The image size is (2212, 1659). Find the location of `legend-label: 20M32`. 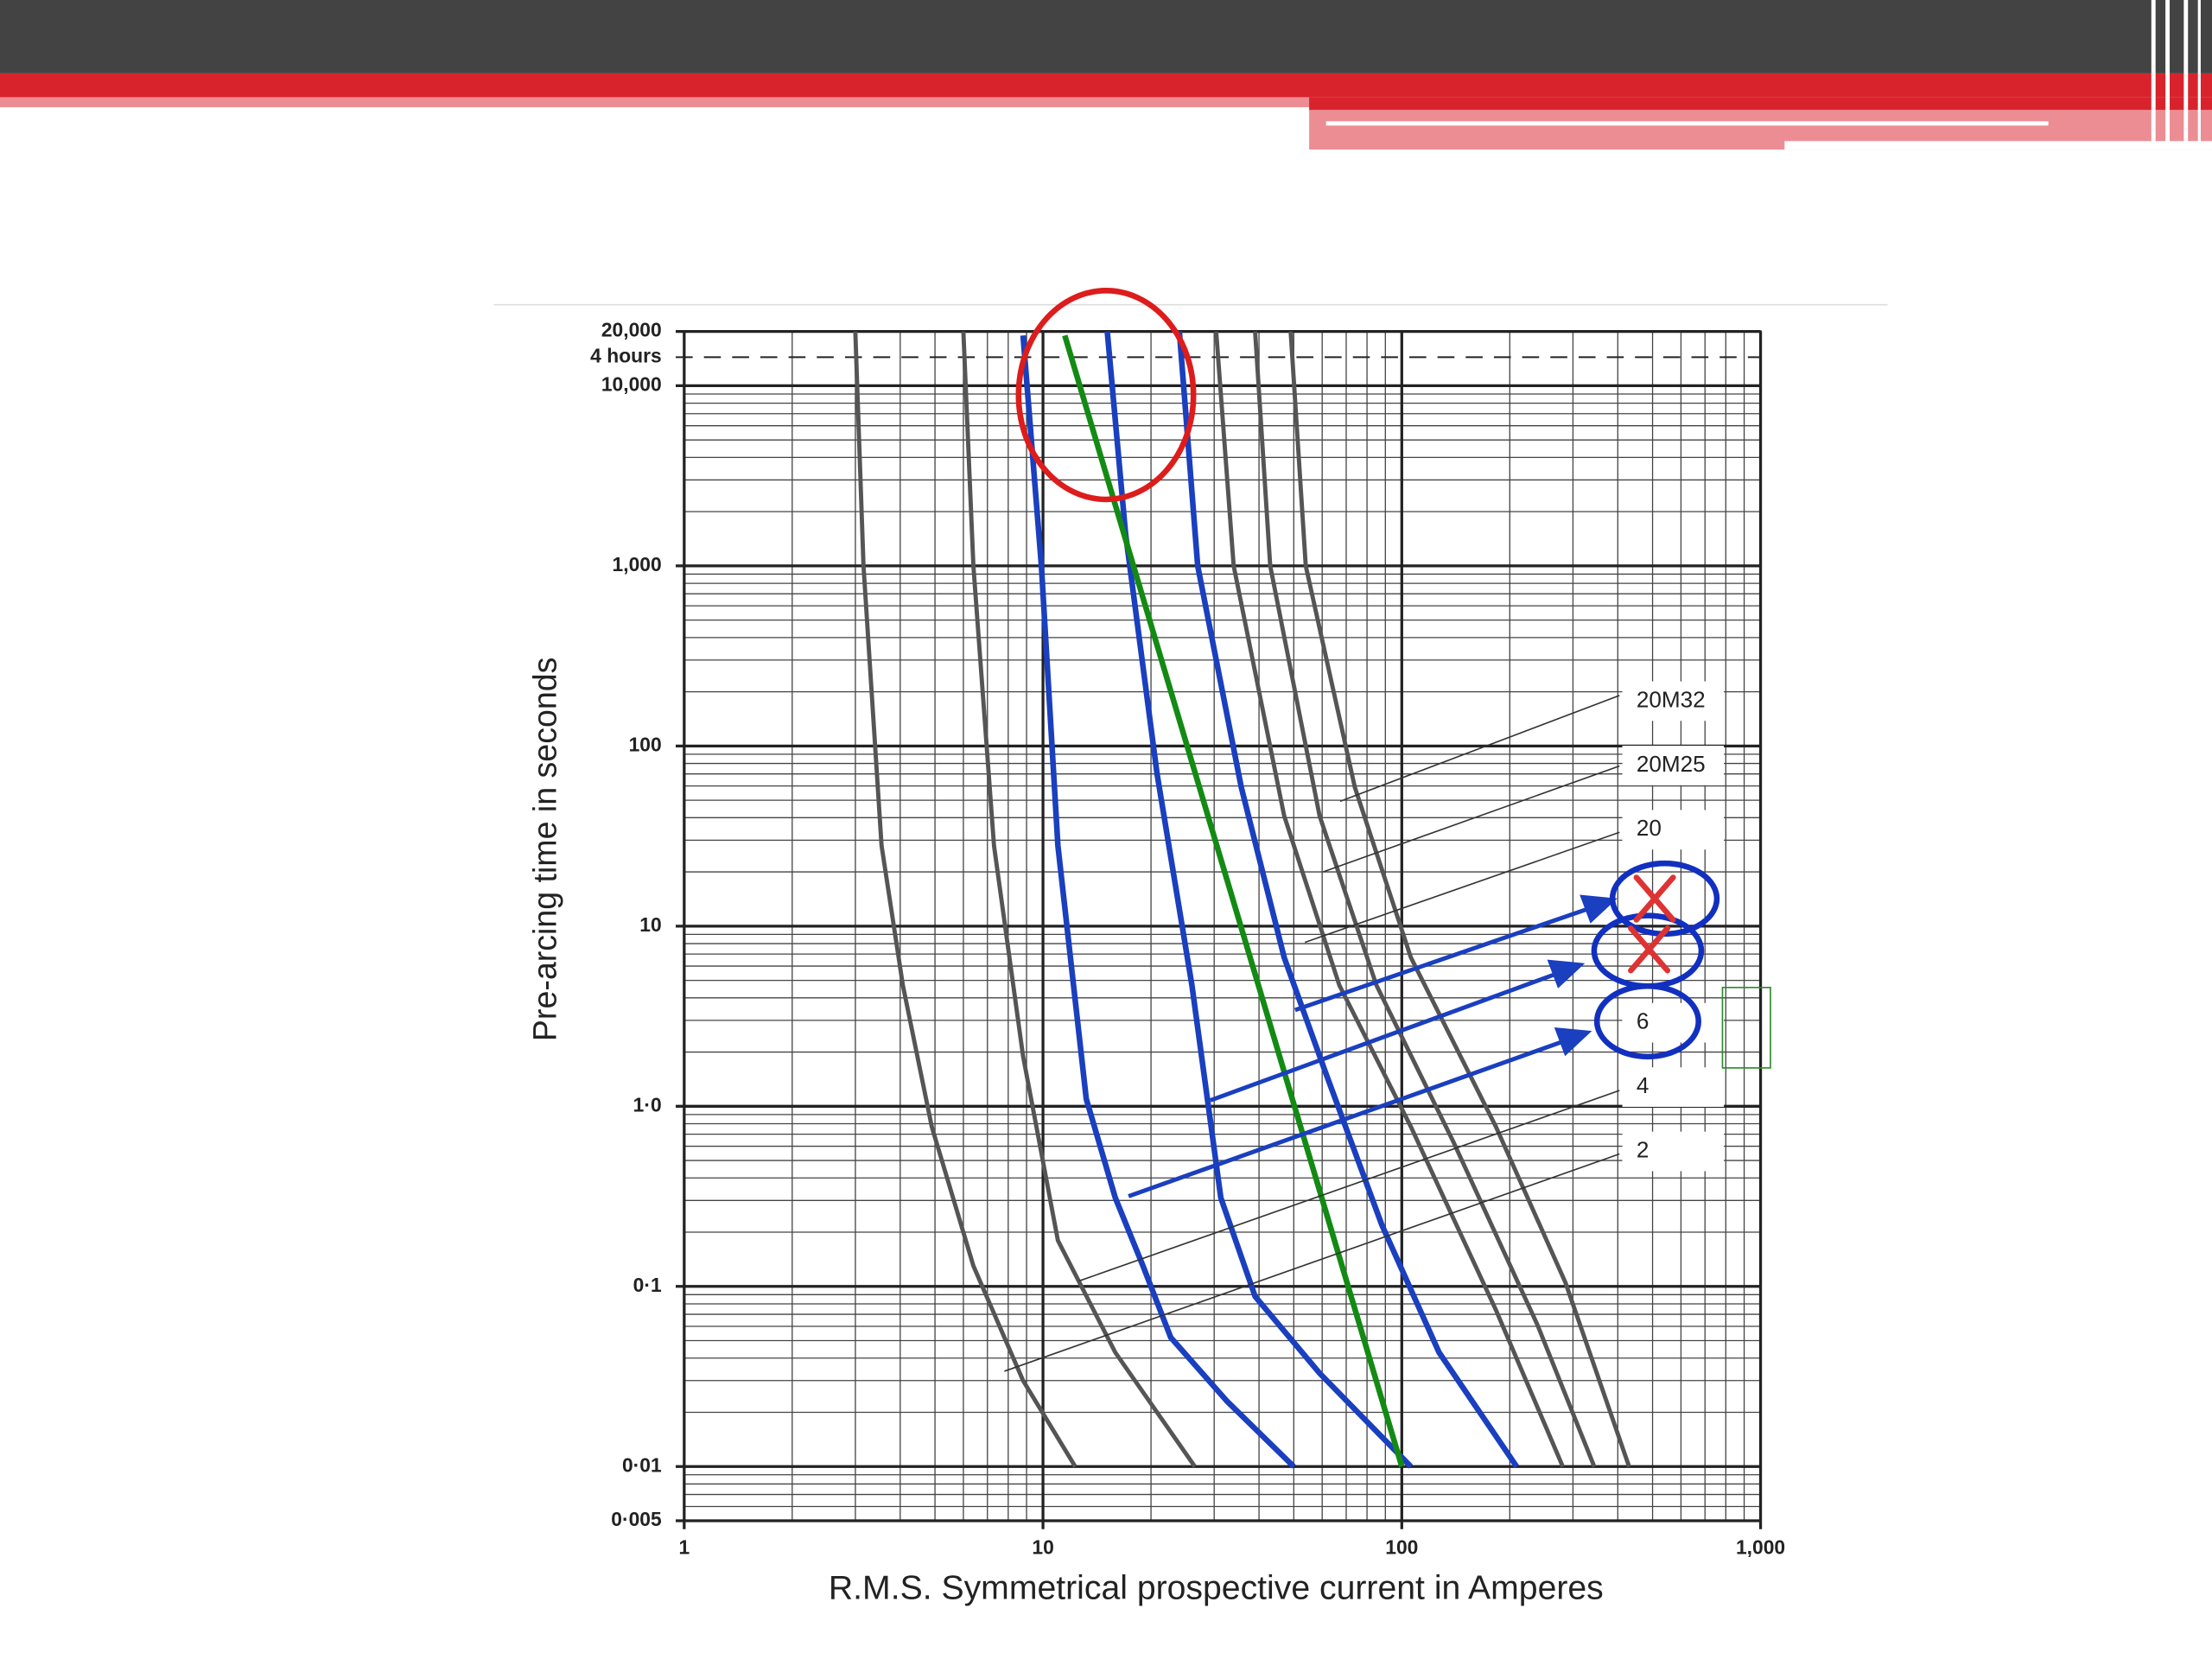

legend-label: 20M32 is located at coordinates (1671, 699).